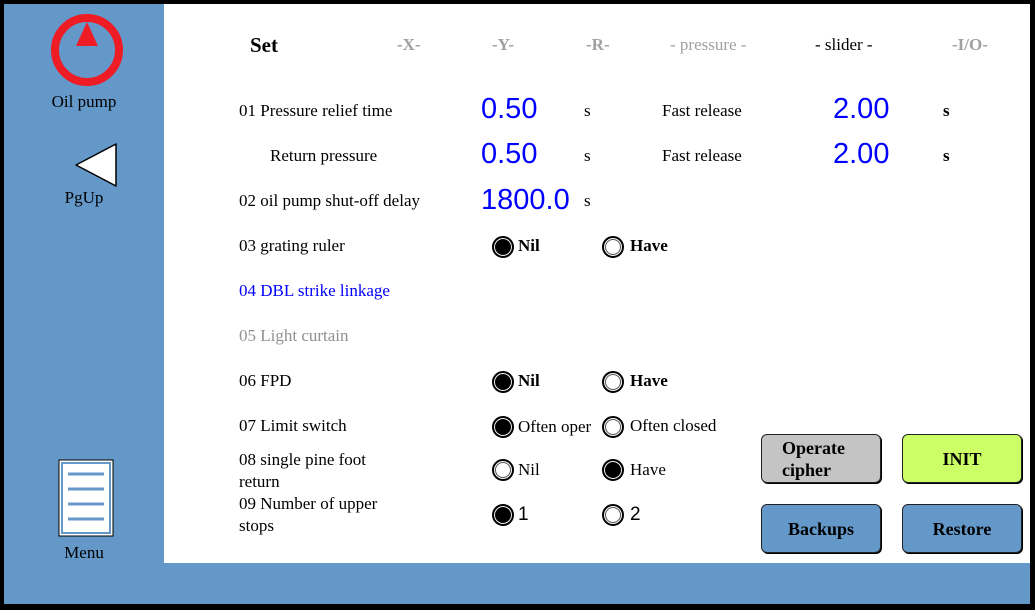 This screenshot has width=1035, height=610. I want to click on grating-ruler-label: 03 grating ruler, so click(292, 245).